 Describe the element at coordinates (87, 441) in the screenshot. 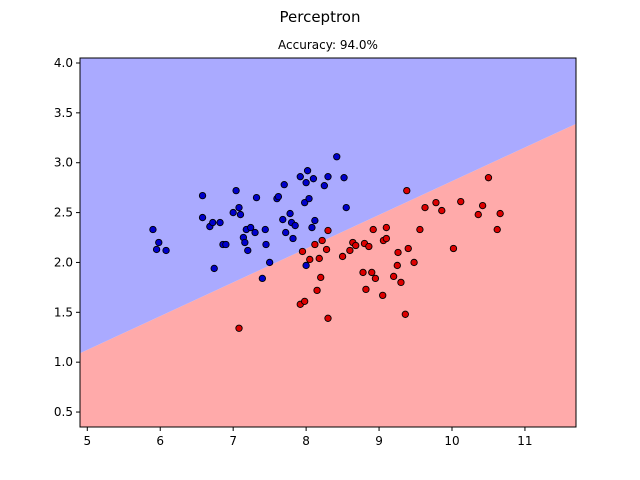

I see `x-tick-label: 5` at that location.